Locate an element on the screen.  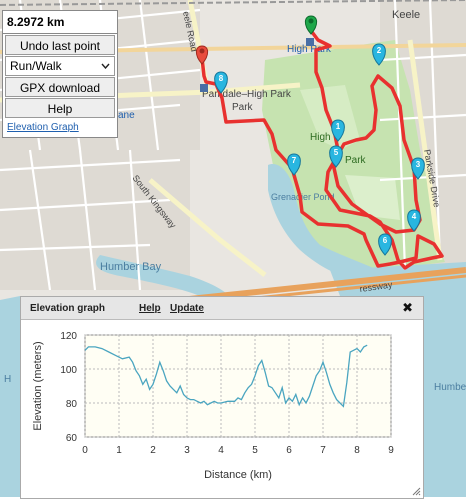
elevation-window-header: Elevation graph Help Update ✖ is located at coordinates (222, 308).